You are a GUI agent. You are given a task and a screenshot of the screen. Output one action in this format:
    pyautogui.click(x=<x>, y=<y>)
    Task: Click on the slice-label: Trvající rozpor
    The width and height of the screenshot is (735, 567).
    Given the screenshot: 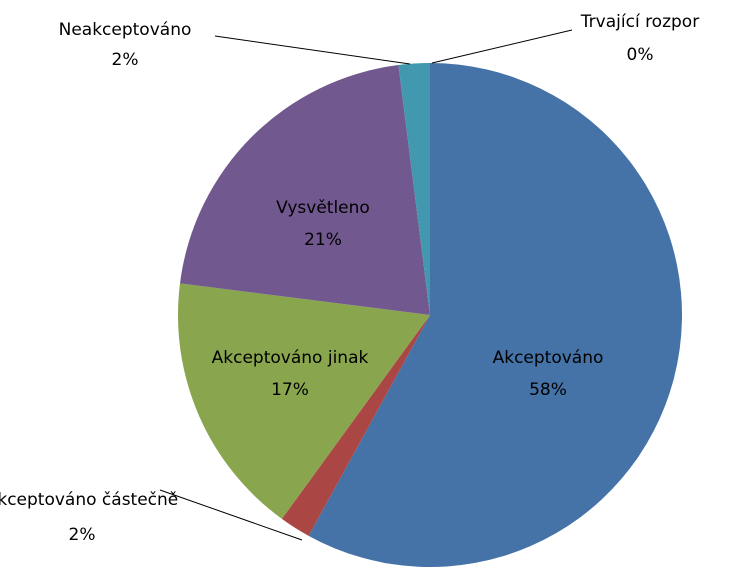 What is the action you would take?
    pyautogui.click(x=639, y=22)
    